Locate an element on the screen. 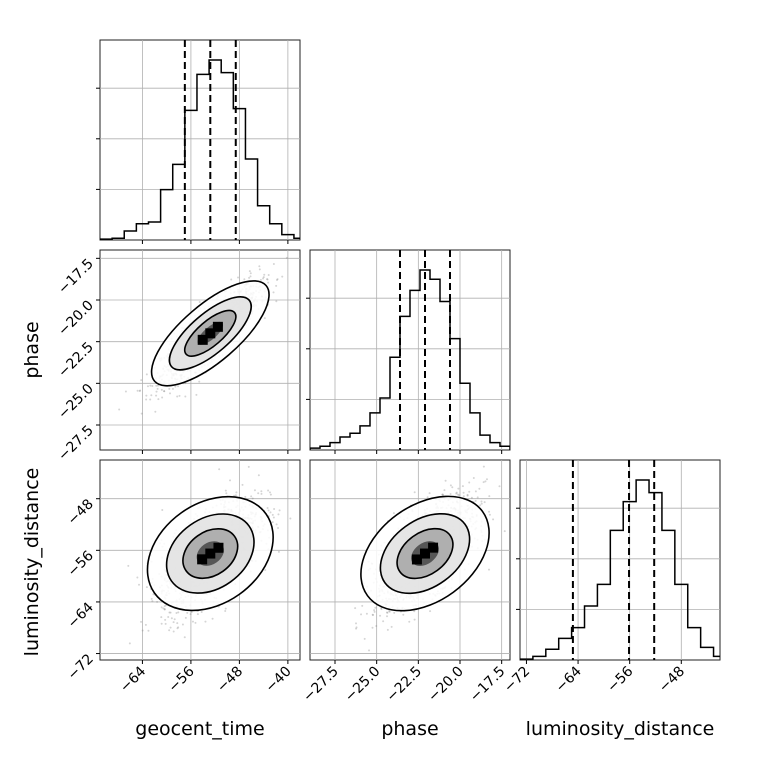 The width and height of the screenshot is (760, 760). panel-scatter-phase-luminosity-distance is located at coordinates (410, 560).